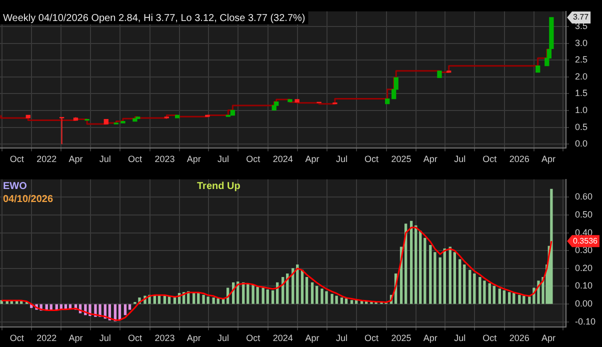  I want to click on x-tick-label: 2026, so click(519, 159).